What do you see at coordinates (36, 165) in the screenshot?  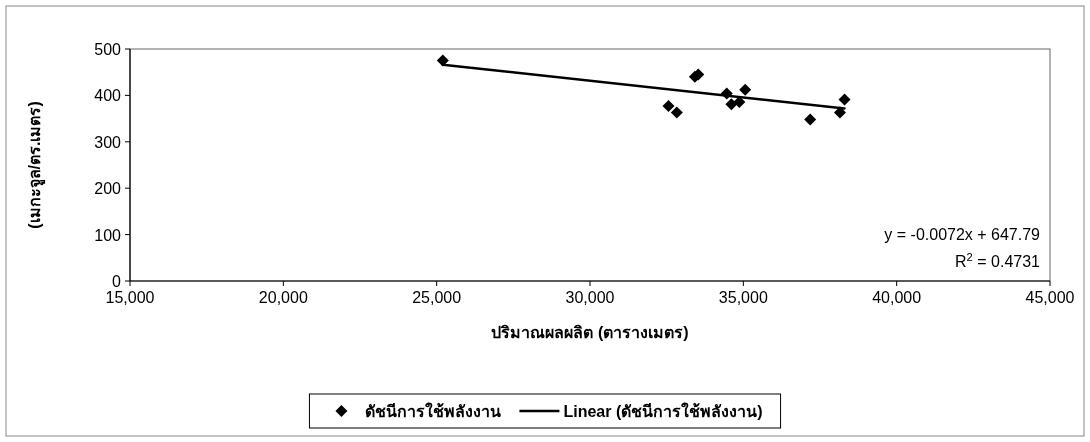 I see `y-axis-title: (เมกะจูล/ตร.เมตร)` at bounding box center [36, 165].